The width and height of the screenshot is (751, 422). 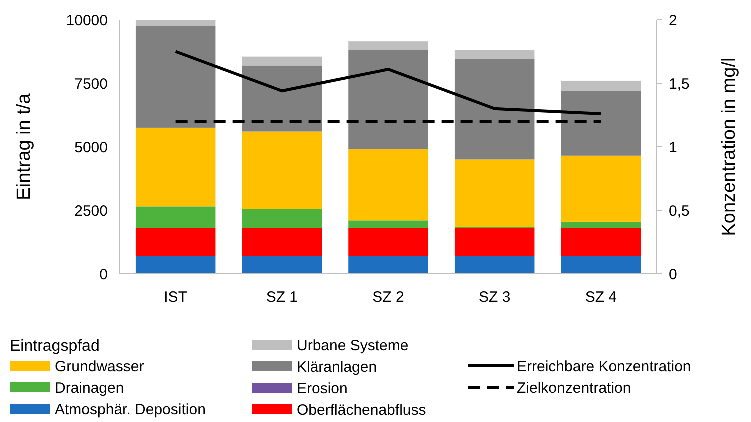 What do you see at coordinates (130, 409) in the screenshot?
I see `legend-label: Atmosphär. Deposition` at bounding box center [130, 409].